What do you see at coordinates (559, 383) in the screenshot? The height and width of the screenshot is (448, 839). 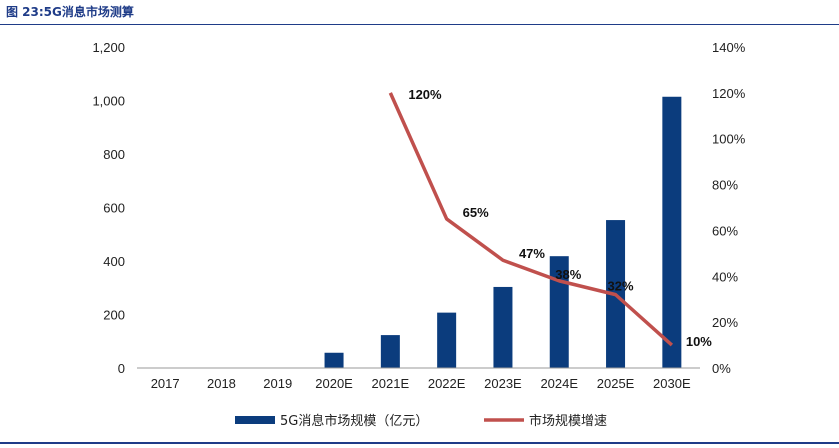 I see `x-tick-label: 2024E` at bounding box center [559, 383].